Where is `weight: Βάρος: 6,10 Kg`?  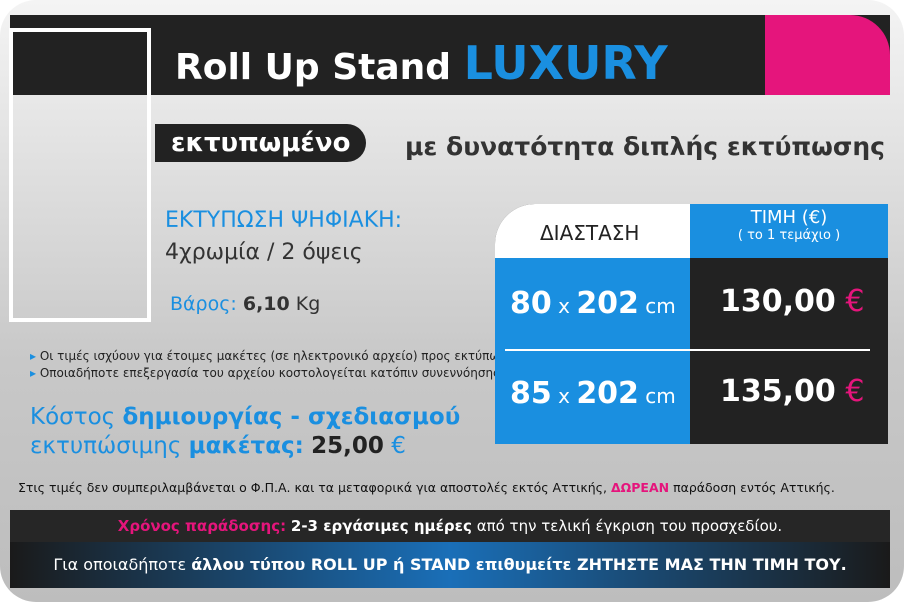 weight: Βάρος: 6,10 Kg is located at coordinates (245, 304).